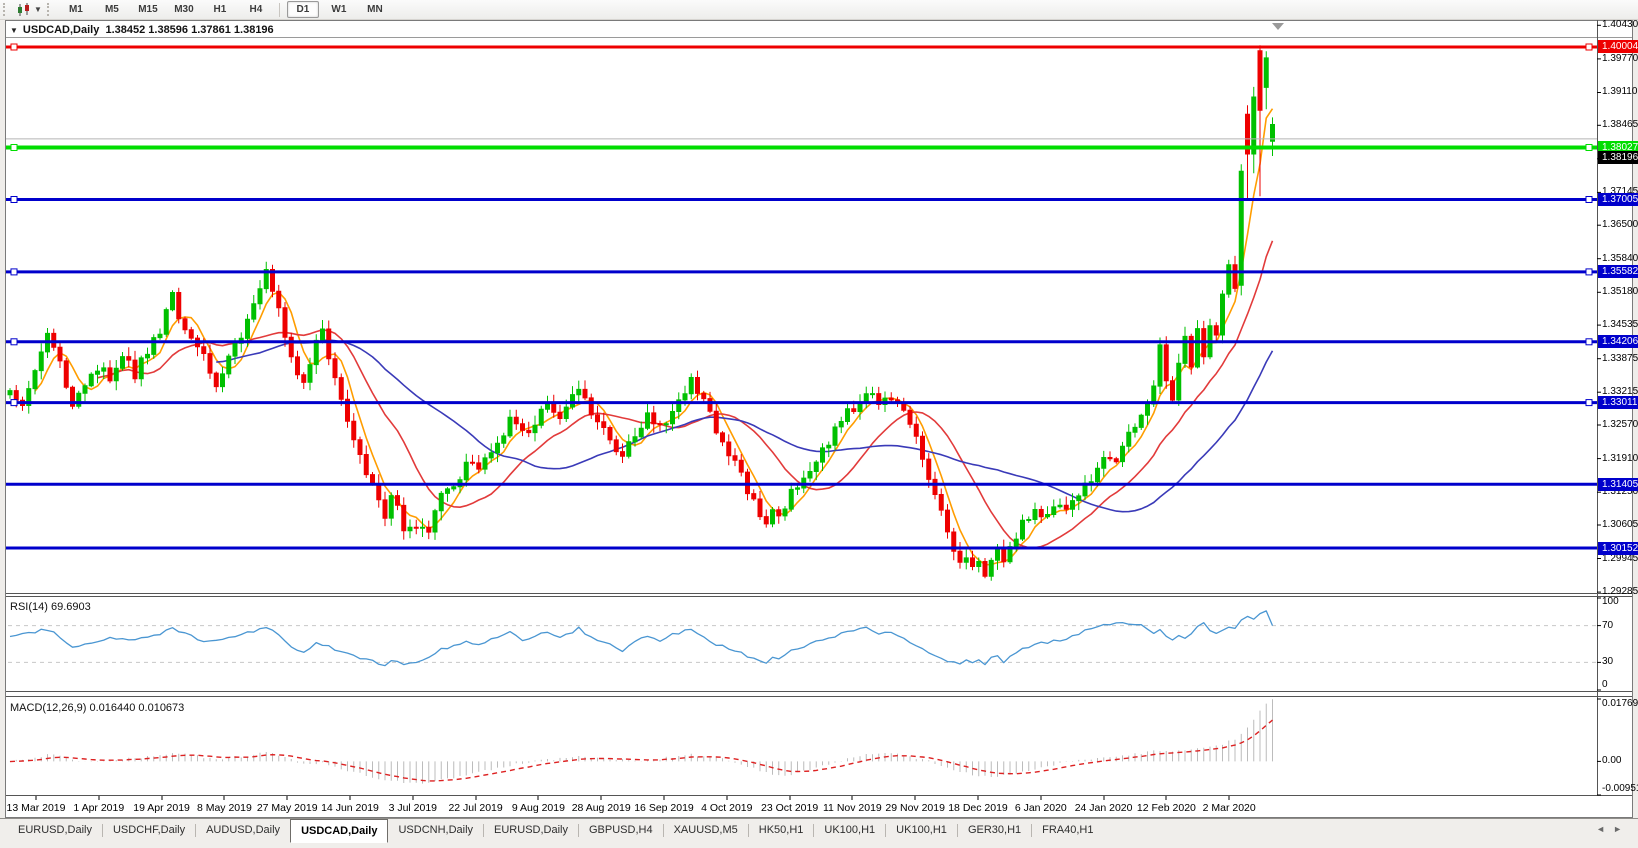 This screenshot has width=1638, height=848. What do you see at coordinates (1620, 524) in the screenshot?
I see `price-tick-label: 1.30605` at bounding box center [1620, 524].